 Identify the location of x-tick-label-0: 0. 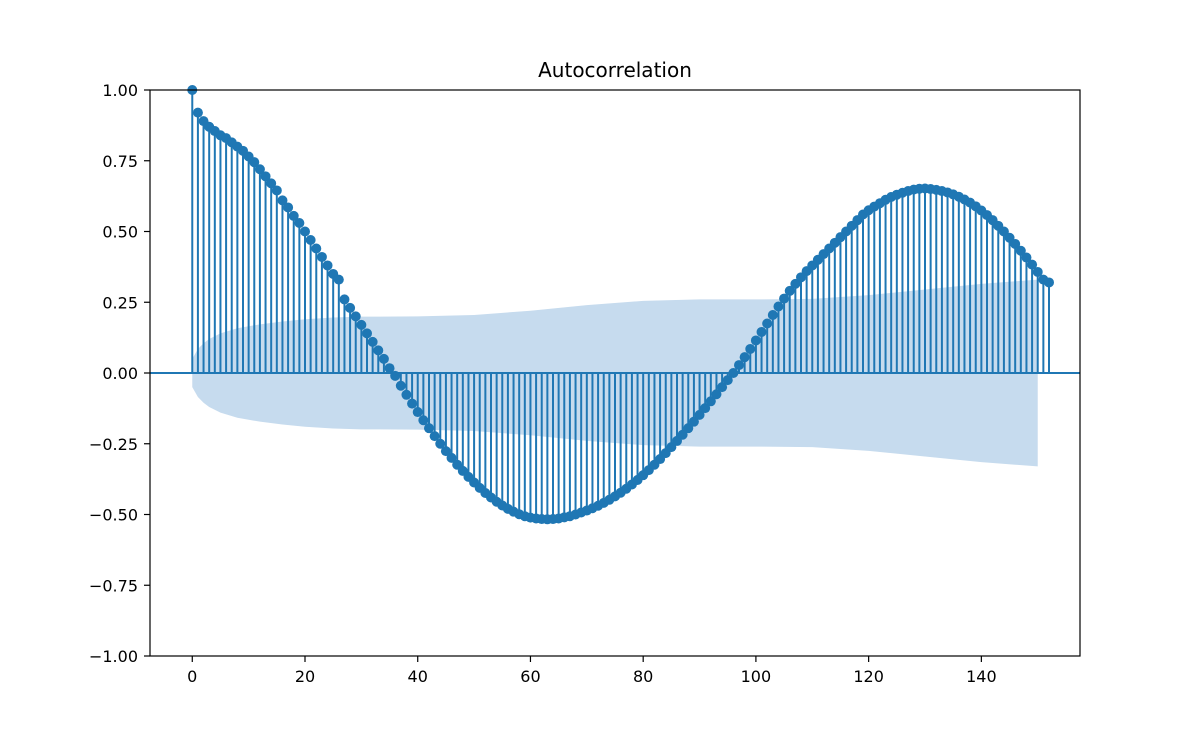
(192, 676).